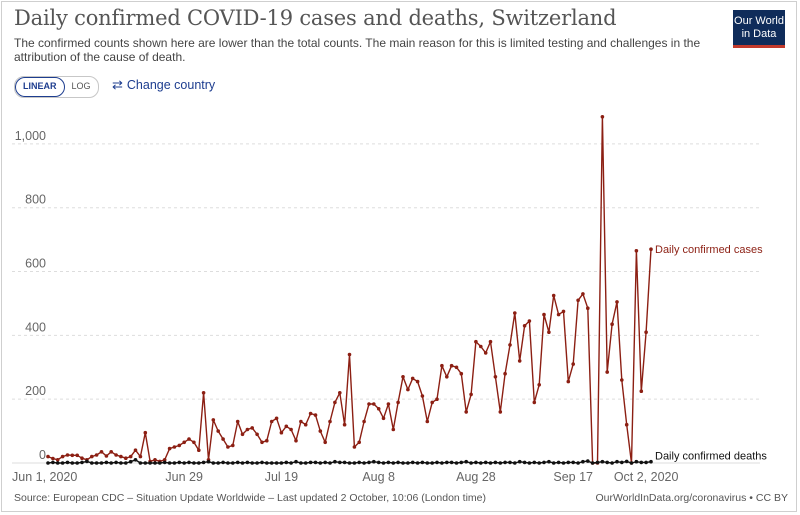 The image size is (800, 515). I want to click on y-tick-label: 600, so click(35, 264).